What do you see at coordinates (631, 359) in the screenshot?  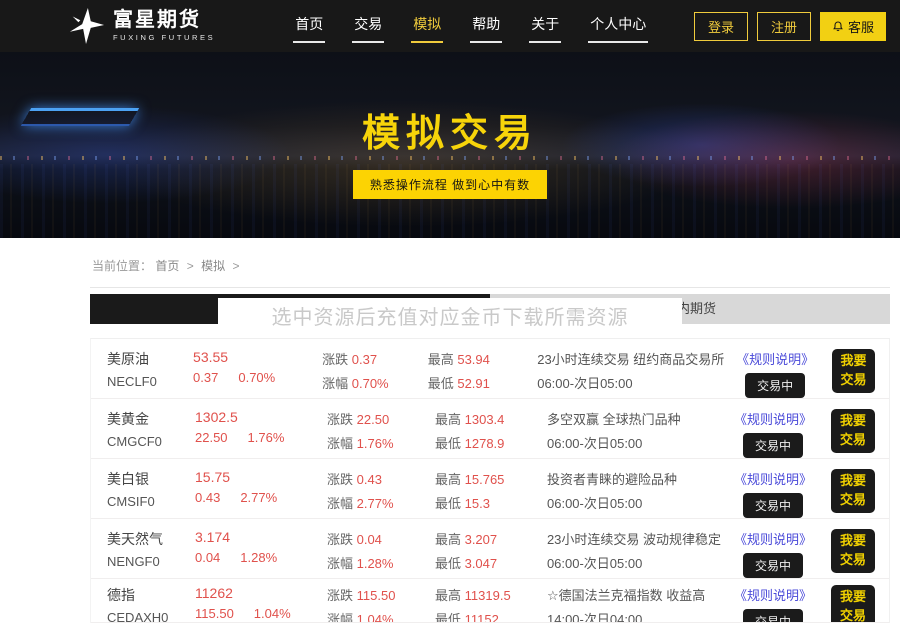 I see `product-description: 23小时连续交易 纽约商品交易所` at bounding box center [631, 359].